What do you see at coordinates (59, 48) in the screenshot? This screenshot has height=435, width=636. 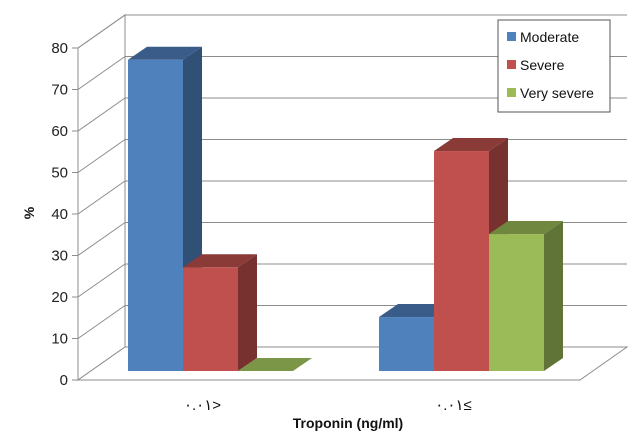 I see `y-tick-label: 80` at bounding box center [59, 48].